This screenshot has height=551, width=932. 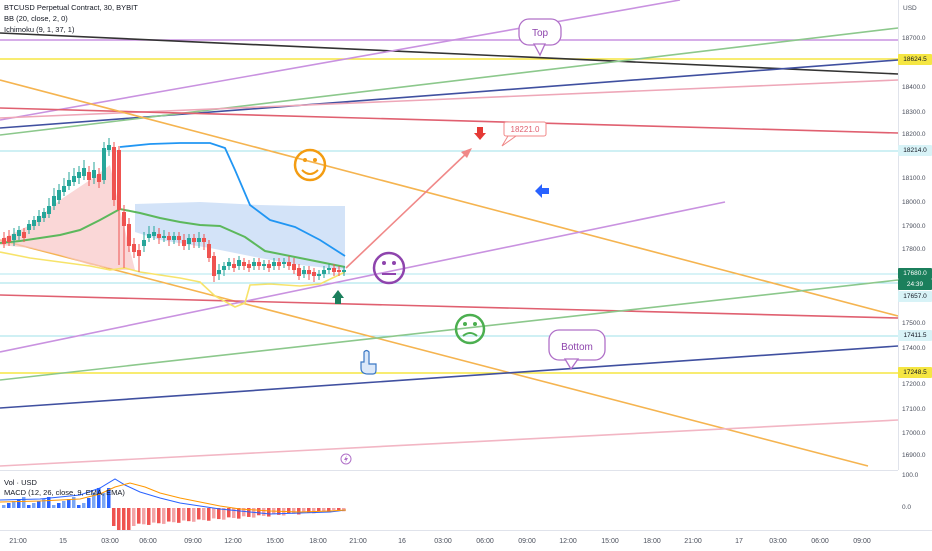 What do you see at coordinates (368, 362) in the screenshot?
I see `pointing-hand-icon` at bounding box center [368, 362].